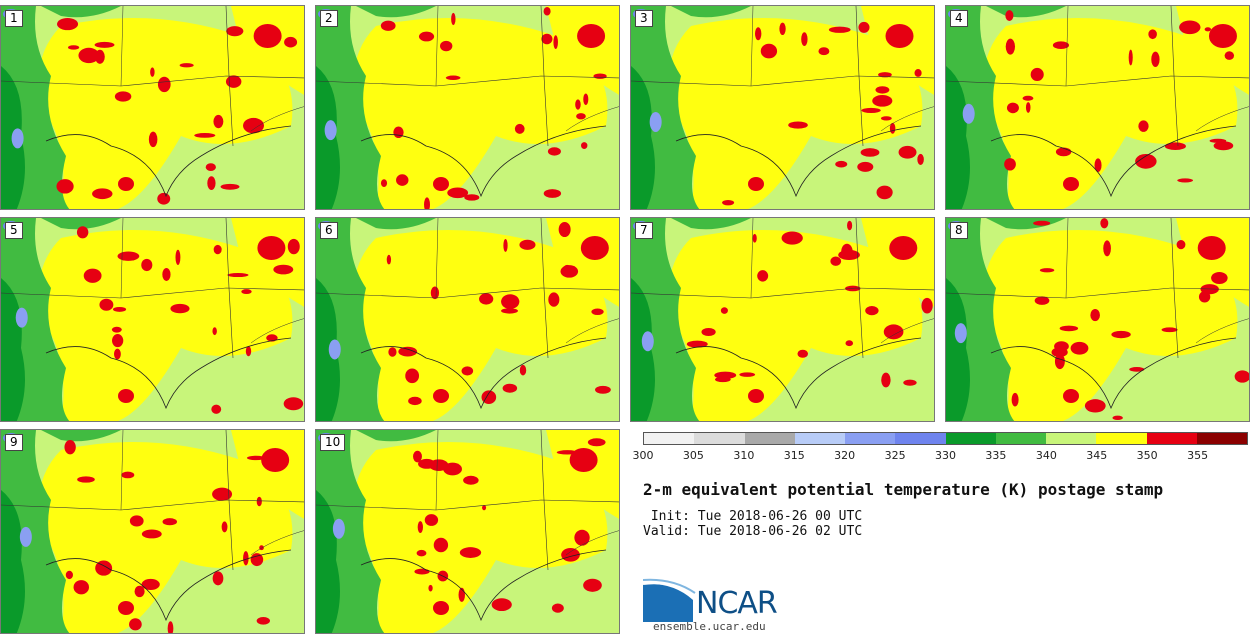 The height and width of the screenshot is (635, 1260). What do you see at coordinates (744, 455) in the screenshot?
I see `colorbar-tick-label: 310` at bounding box center [744, 455].